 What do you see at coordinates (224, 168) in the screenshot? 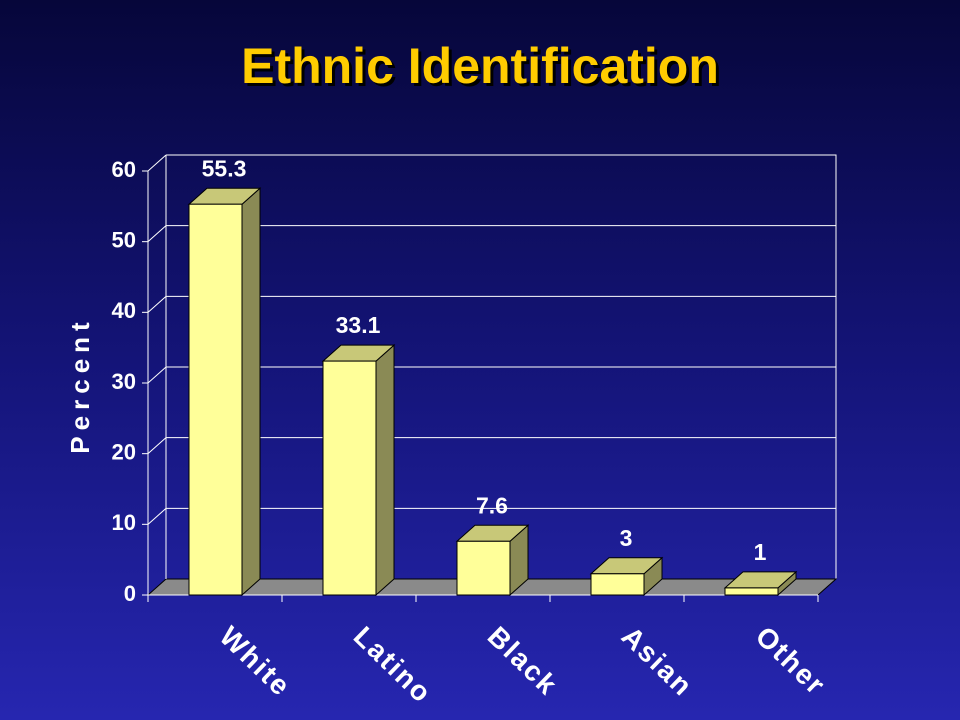
I see `value-label: 55.3` at bounding box center [224, 168].